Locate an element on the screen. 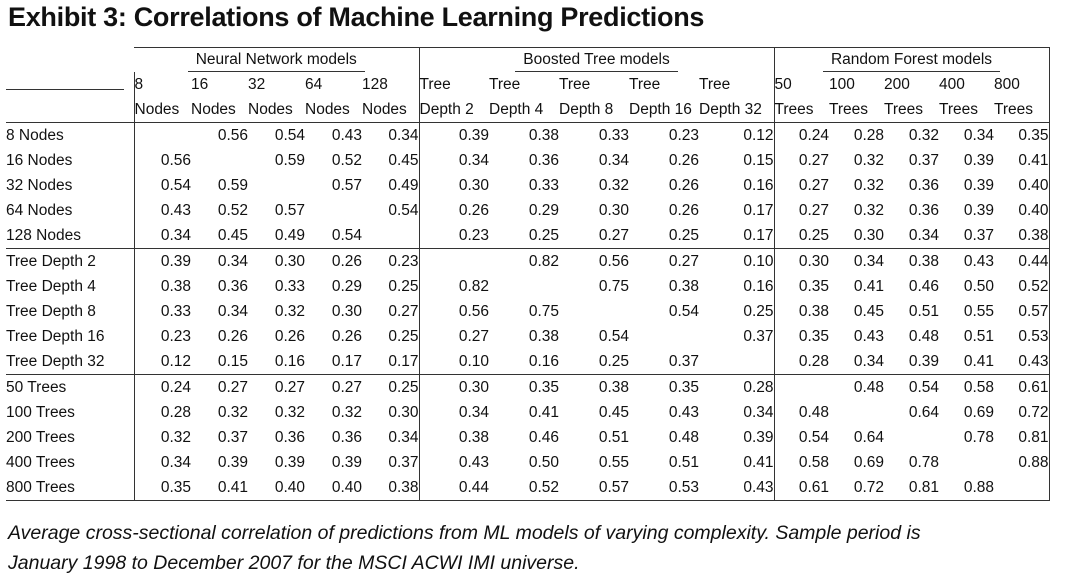 The image size is (1080, 579). row-label: Tree Depth 32 is located at coordinates (55, 361).